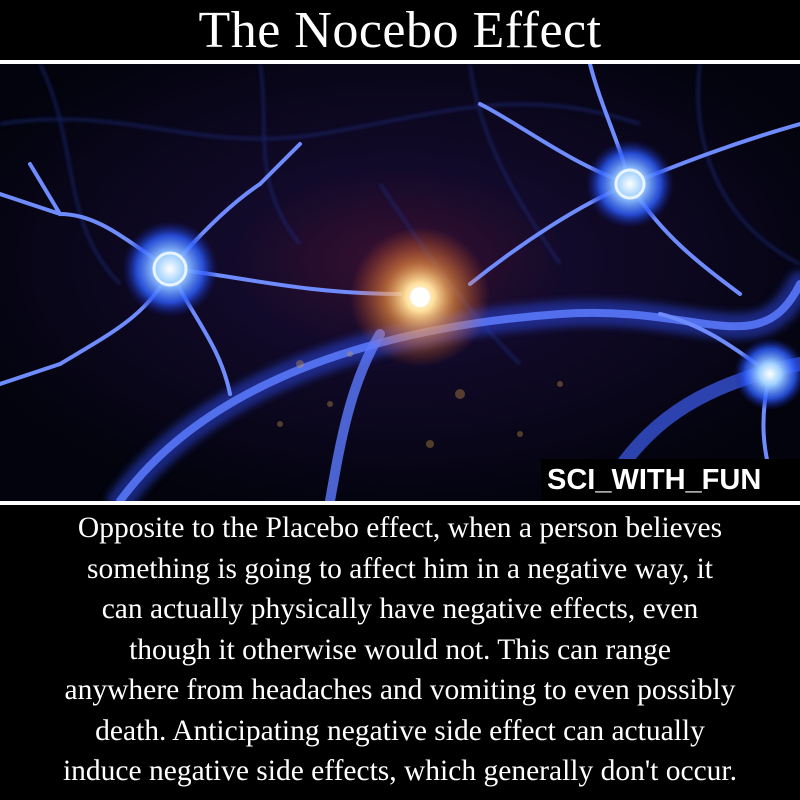 This screenshot has height=800, width=800. I want to click on watermark-handle: SCI_WITH_FUN, so click(670, 480).